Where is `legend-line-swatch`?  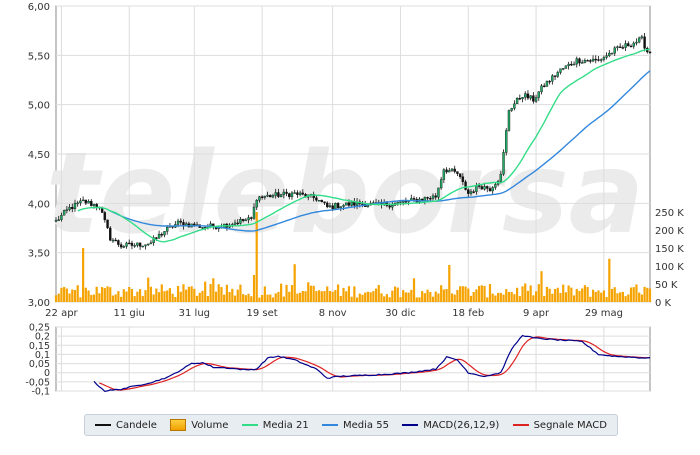 legend-line-swatch is located at coordinates (103, 425).